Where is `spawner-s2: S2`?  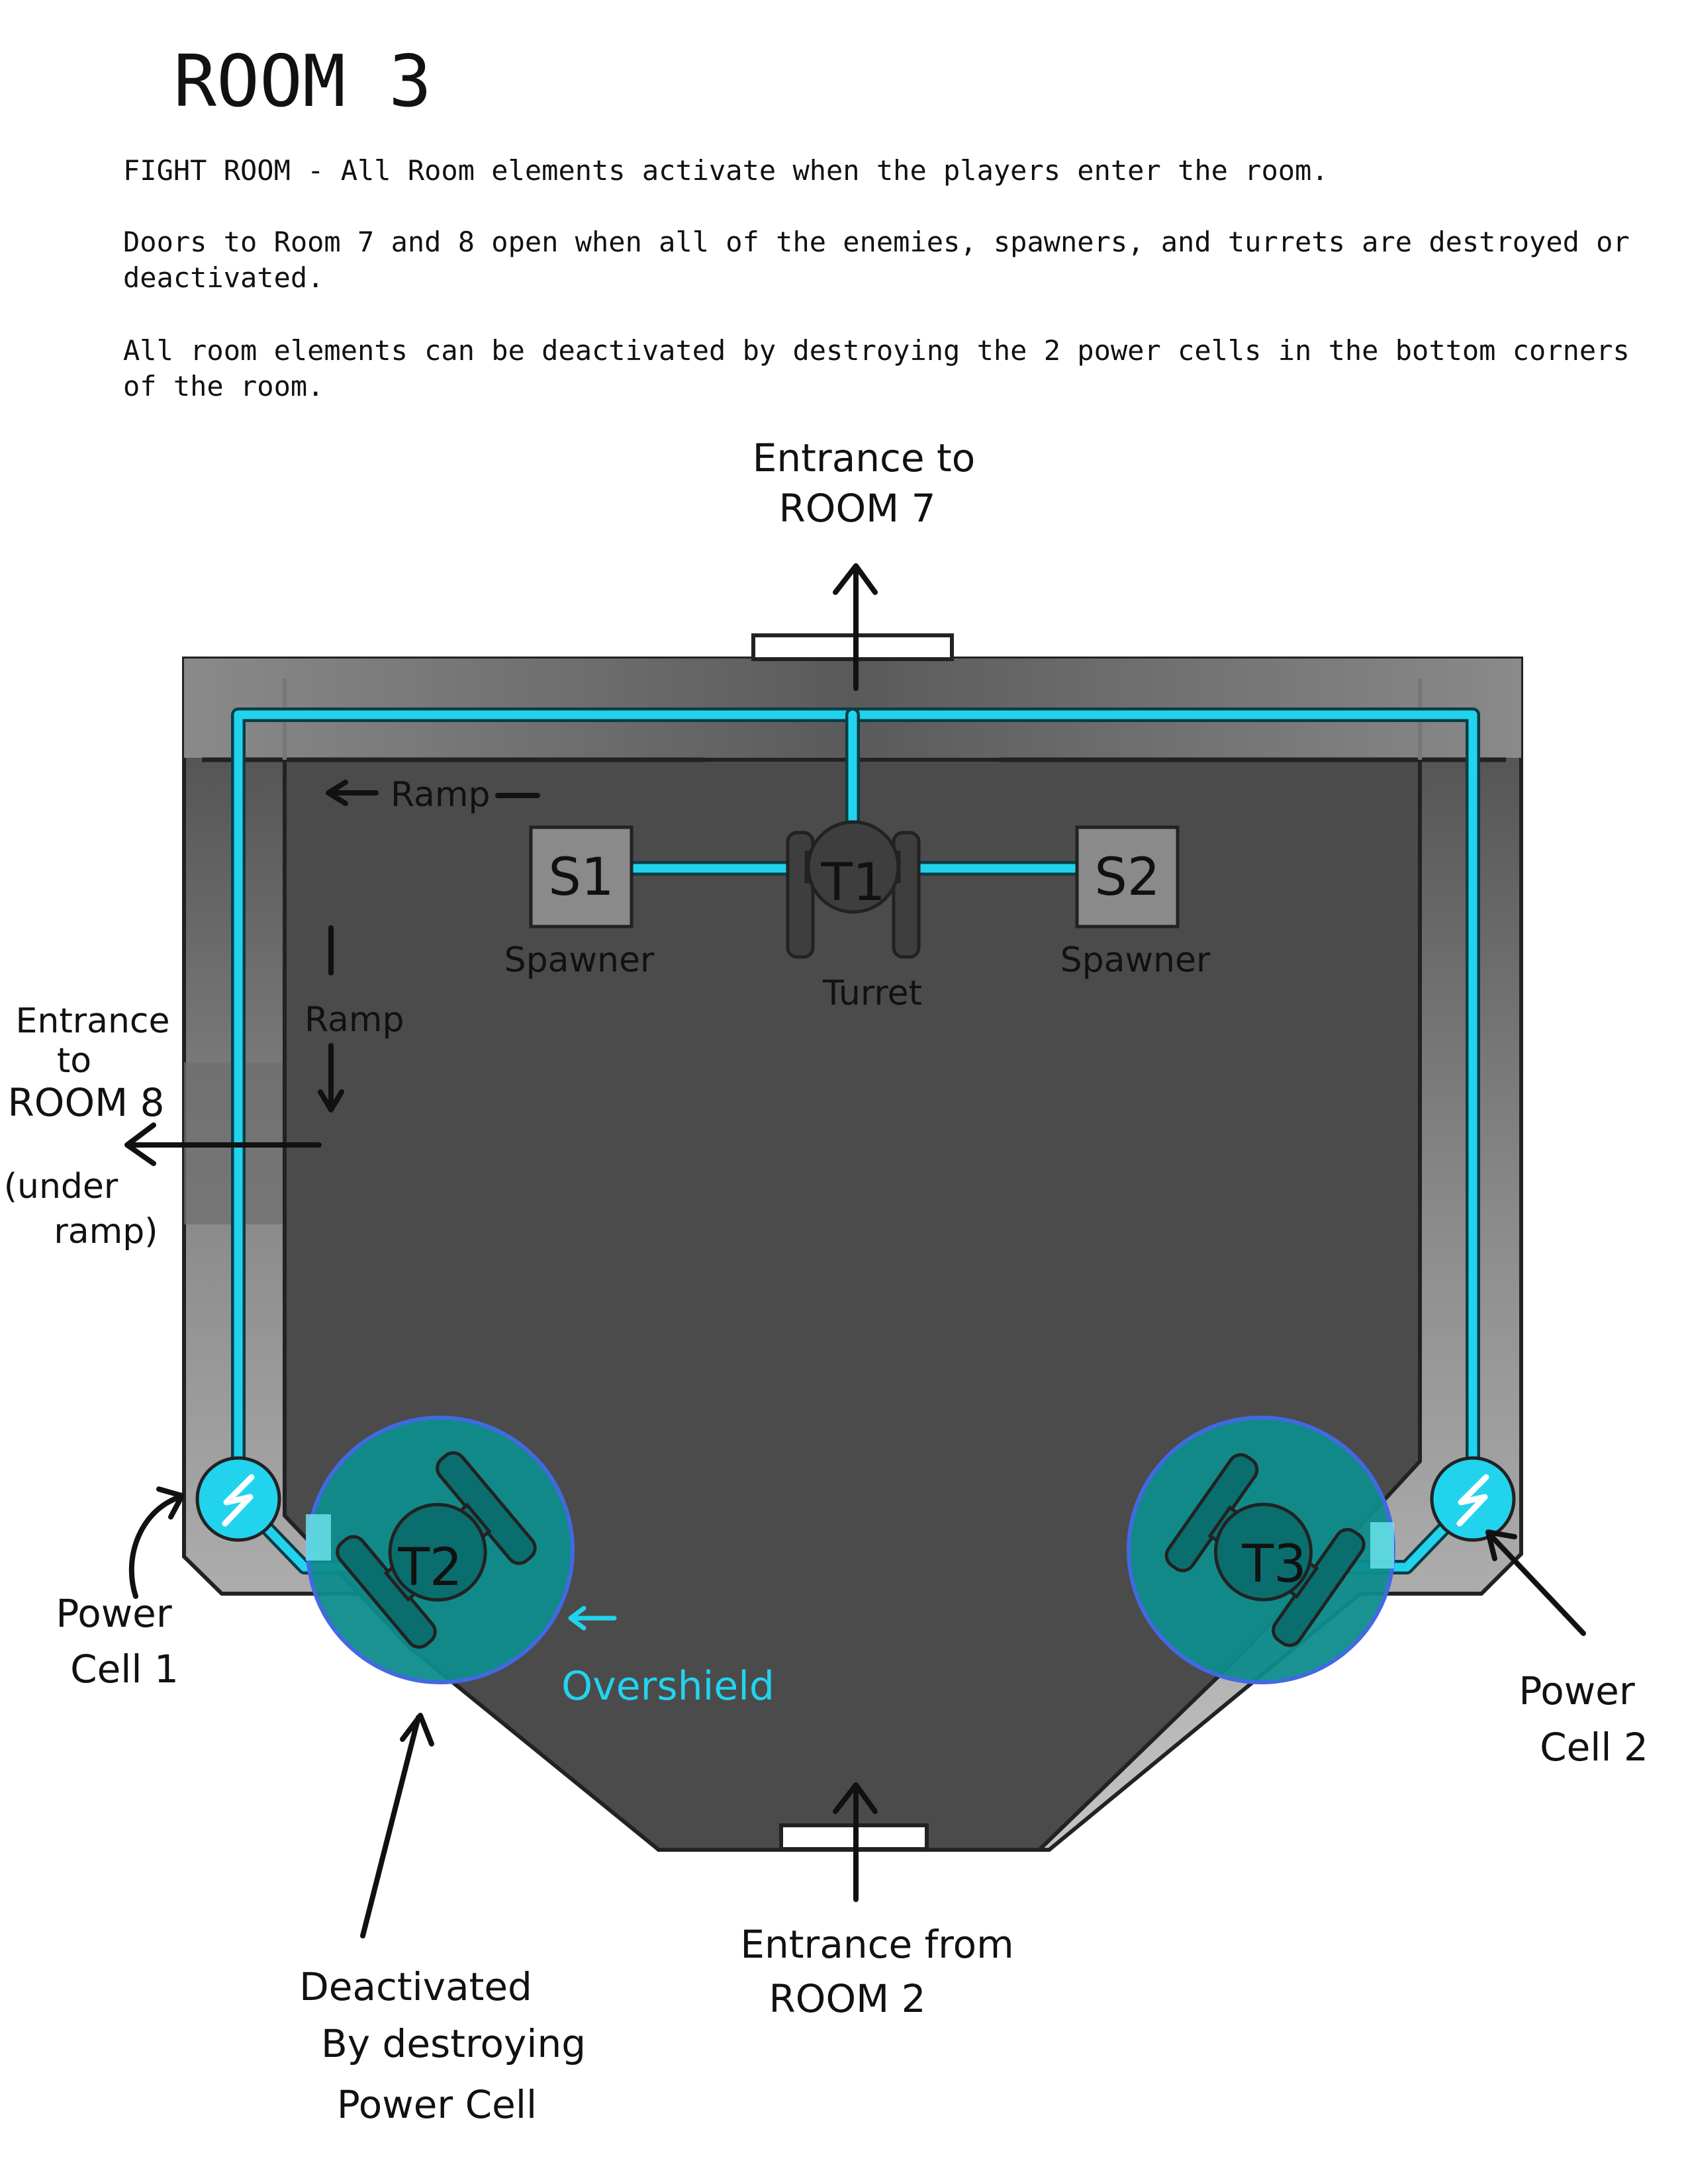
spawner-s2: S2 is located at coordinates (1127, 877).